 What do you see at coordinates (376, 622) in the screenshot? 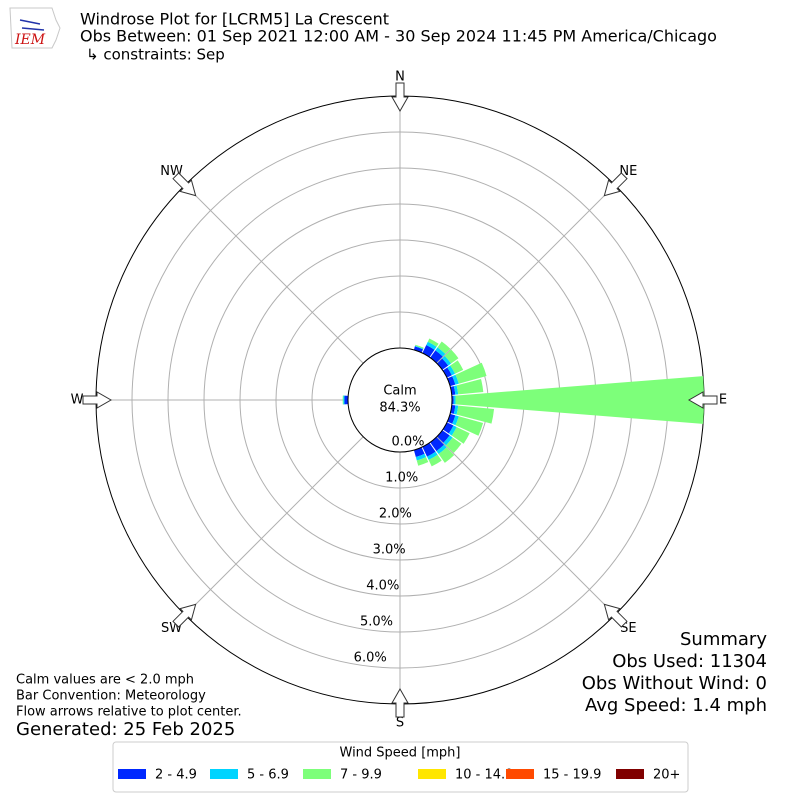
I see `r-tick-label: 5.0%` at bounding box center [376, 622].